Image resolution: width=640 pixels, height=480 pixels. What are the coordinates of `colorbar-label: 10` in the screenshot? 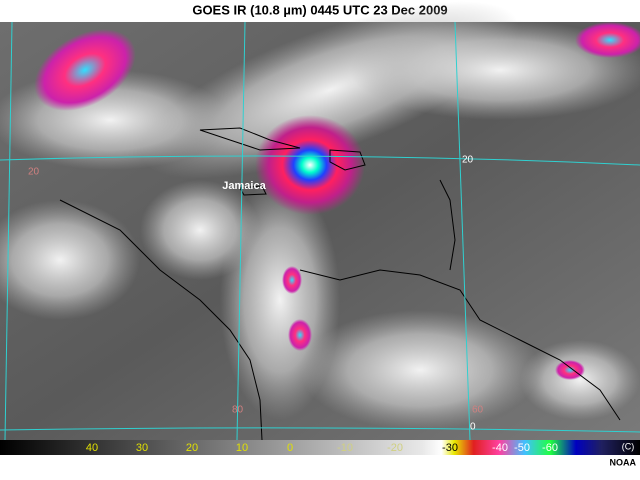 It's located at (242, 448).